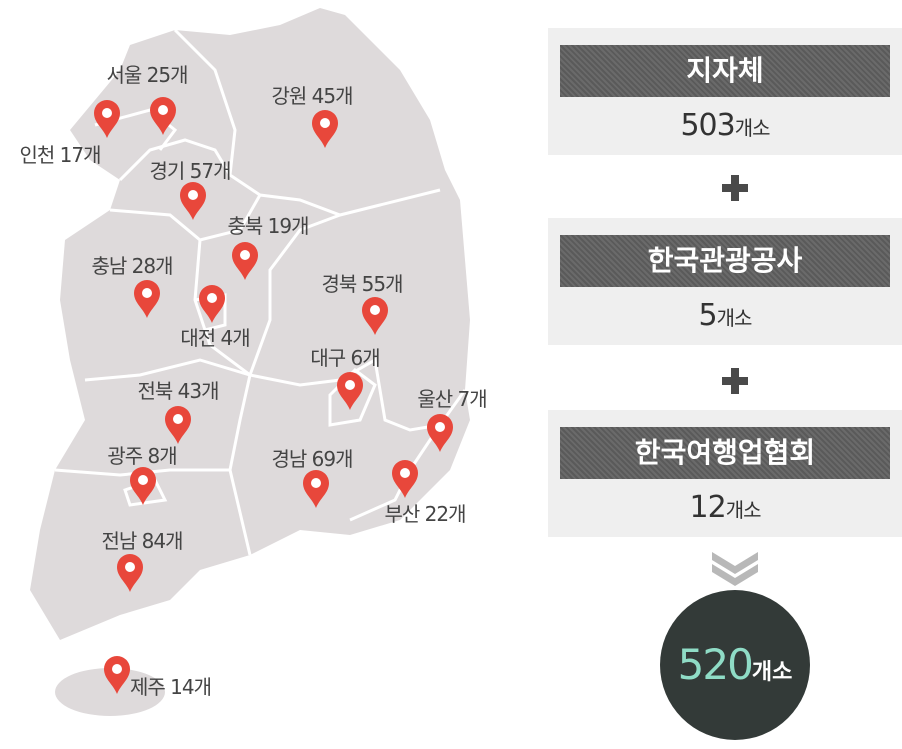  Describe the element at coordinates (59, 155) in the screenshot. I see `region-label: 인천 17개` at that location.